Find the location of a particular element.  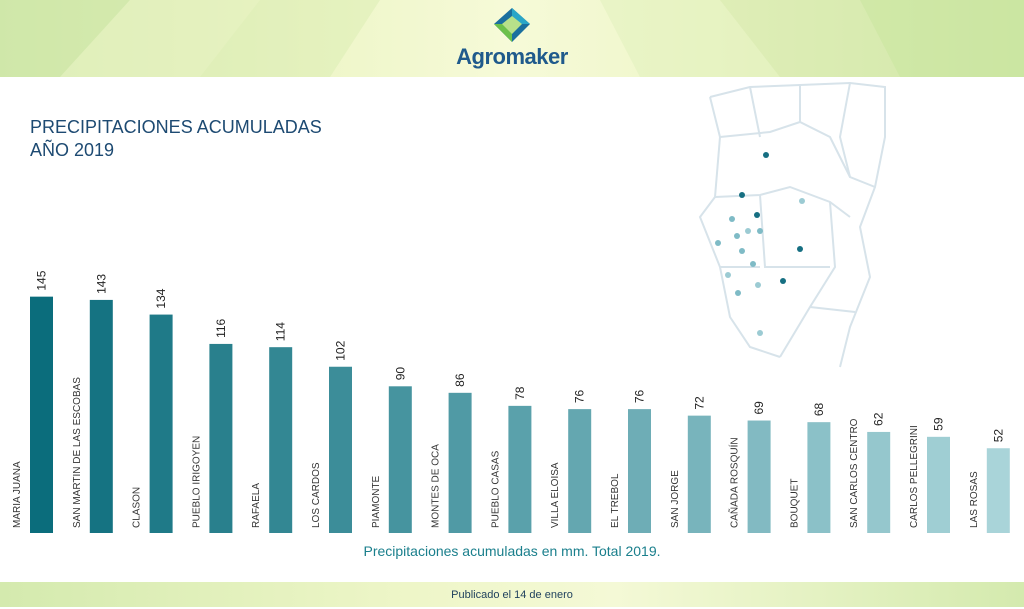

value-label-san-carlos-centro: 62 is located at coordinates (879, 419).